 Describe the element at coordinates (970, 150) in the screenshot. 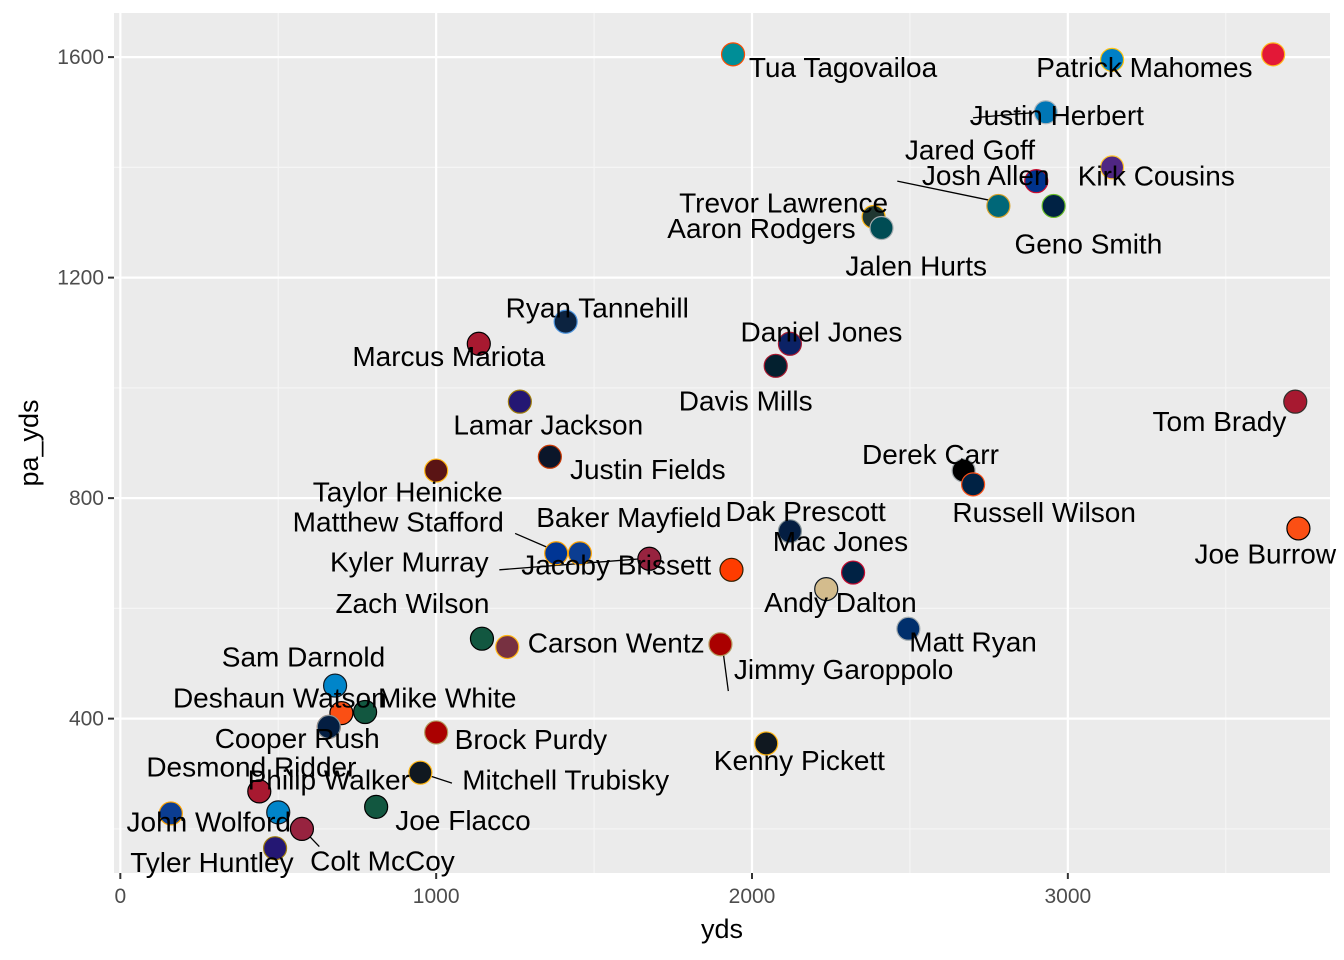

I see `point-label: Jared Goff` at that location.